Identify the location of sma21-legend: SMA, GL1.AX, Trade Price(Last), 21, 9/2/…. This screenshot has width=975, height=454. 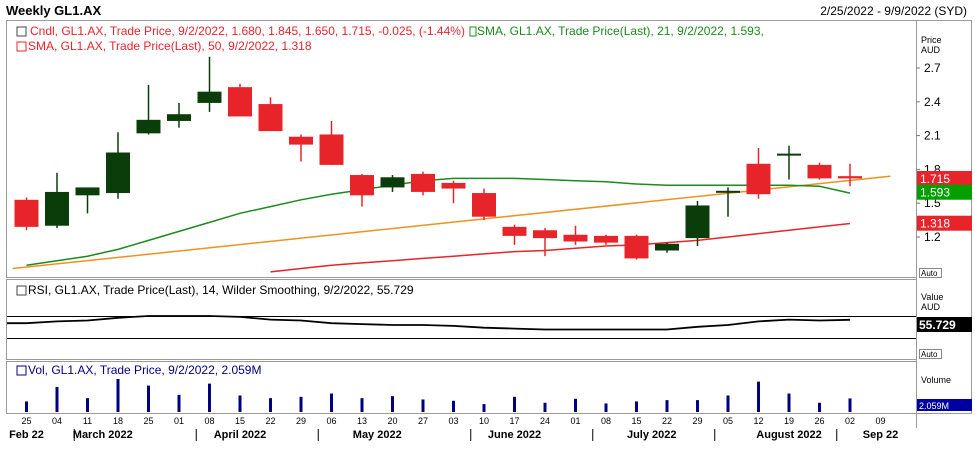
(620, 31).